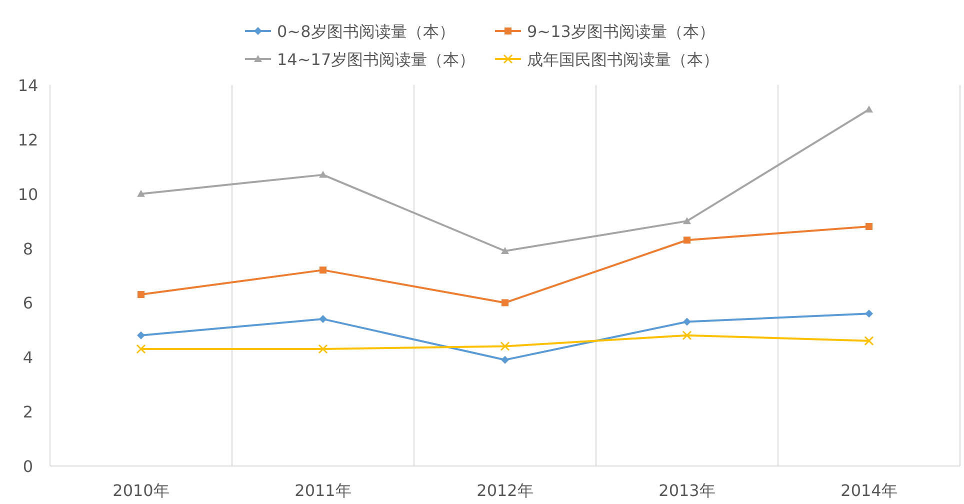  Describe the element at coordinates (323, 490) in the screenshot. I see `x-tick-label: 2011年` at that location.